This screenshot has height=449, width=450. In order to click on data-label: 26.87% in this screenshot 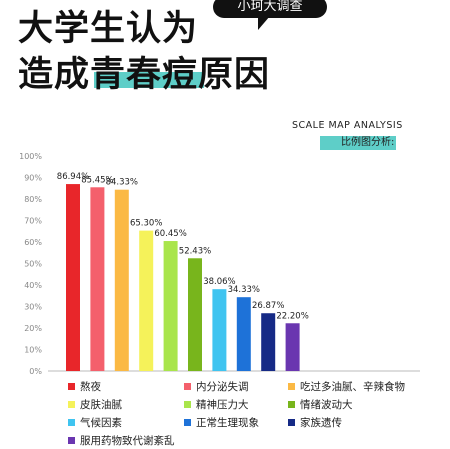, I will do `click(268, 306)`.